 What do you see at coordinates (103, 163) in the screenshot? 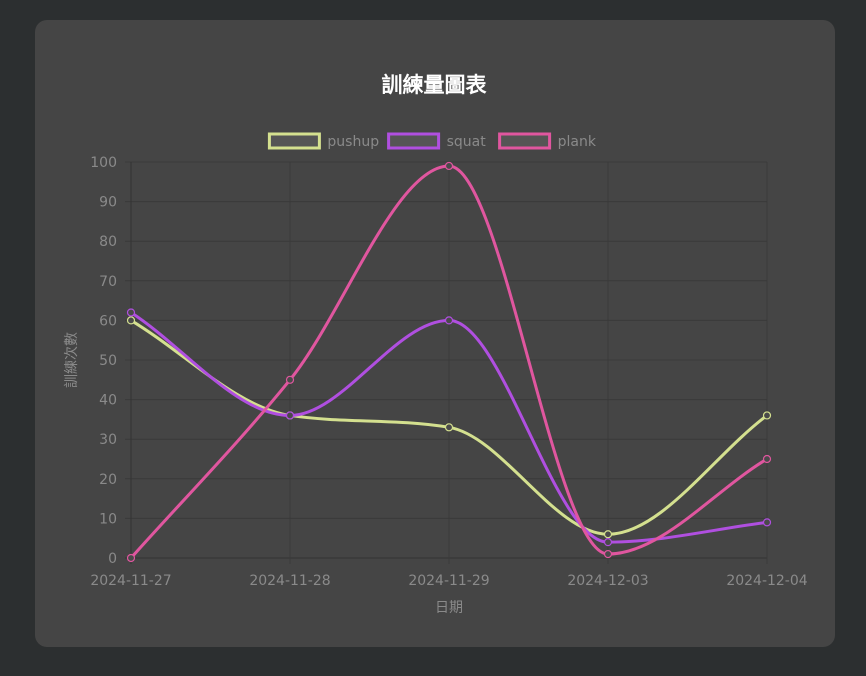
I see `y-tick-label: 100` at bounding box center [103, 163].